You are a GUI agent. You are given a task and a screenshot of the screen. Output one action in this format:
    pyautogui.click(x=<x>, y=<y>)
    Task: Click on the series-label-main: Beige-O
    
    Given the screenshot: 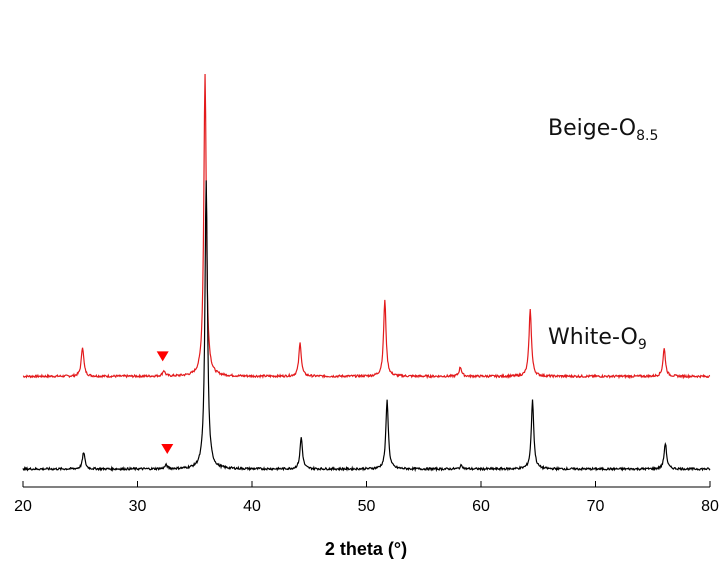 What is the action you would take?
    pyautogui.click(x=592, y=128)
    